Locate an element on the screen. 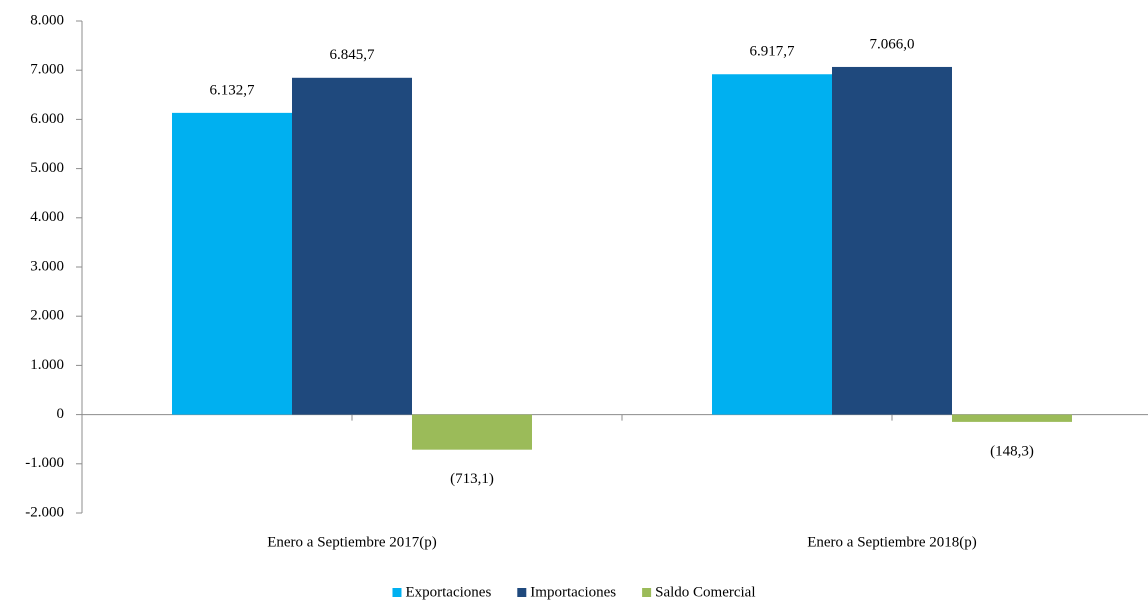  y-tick-label: -2.000 is located at coordinates (44, 512).